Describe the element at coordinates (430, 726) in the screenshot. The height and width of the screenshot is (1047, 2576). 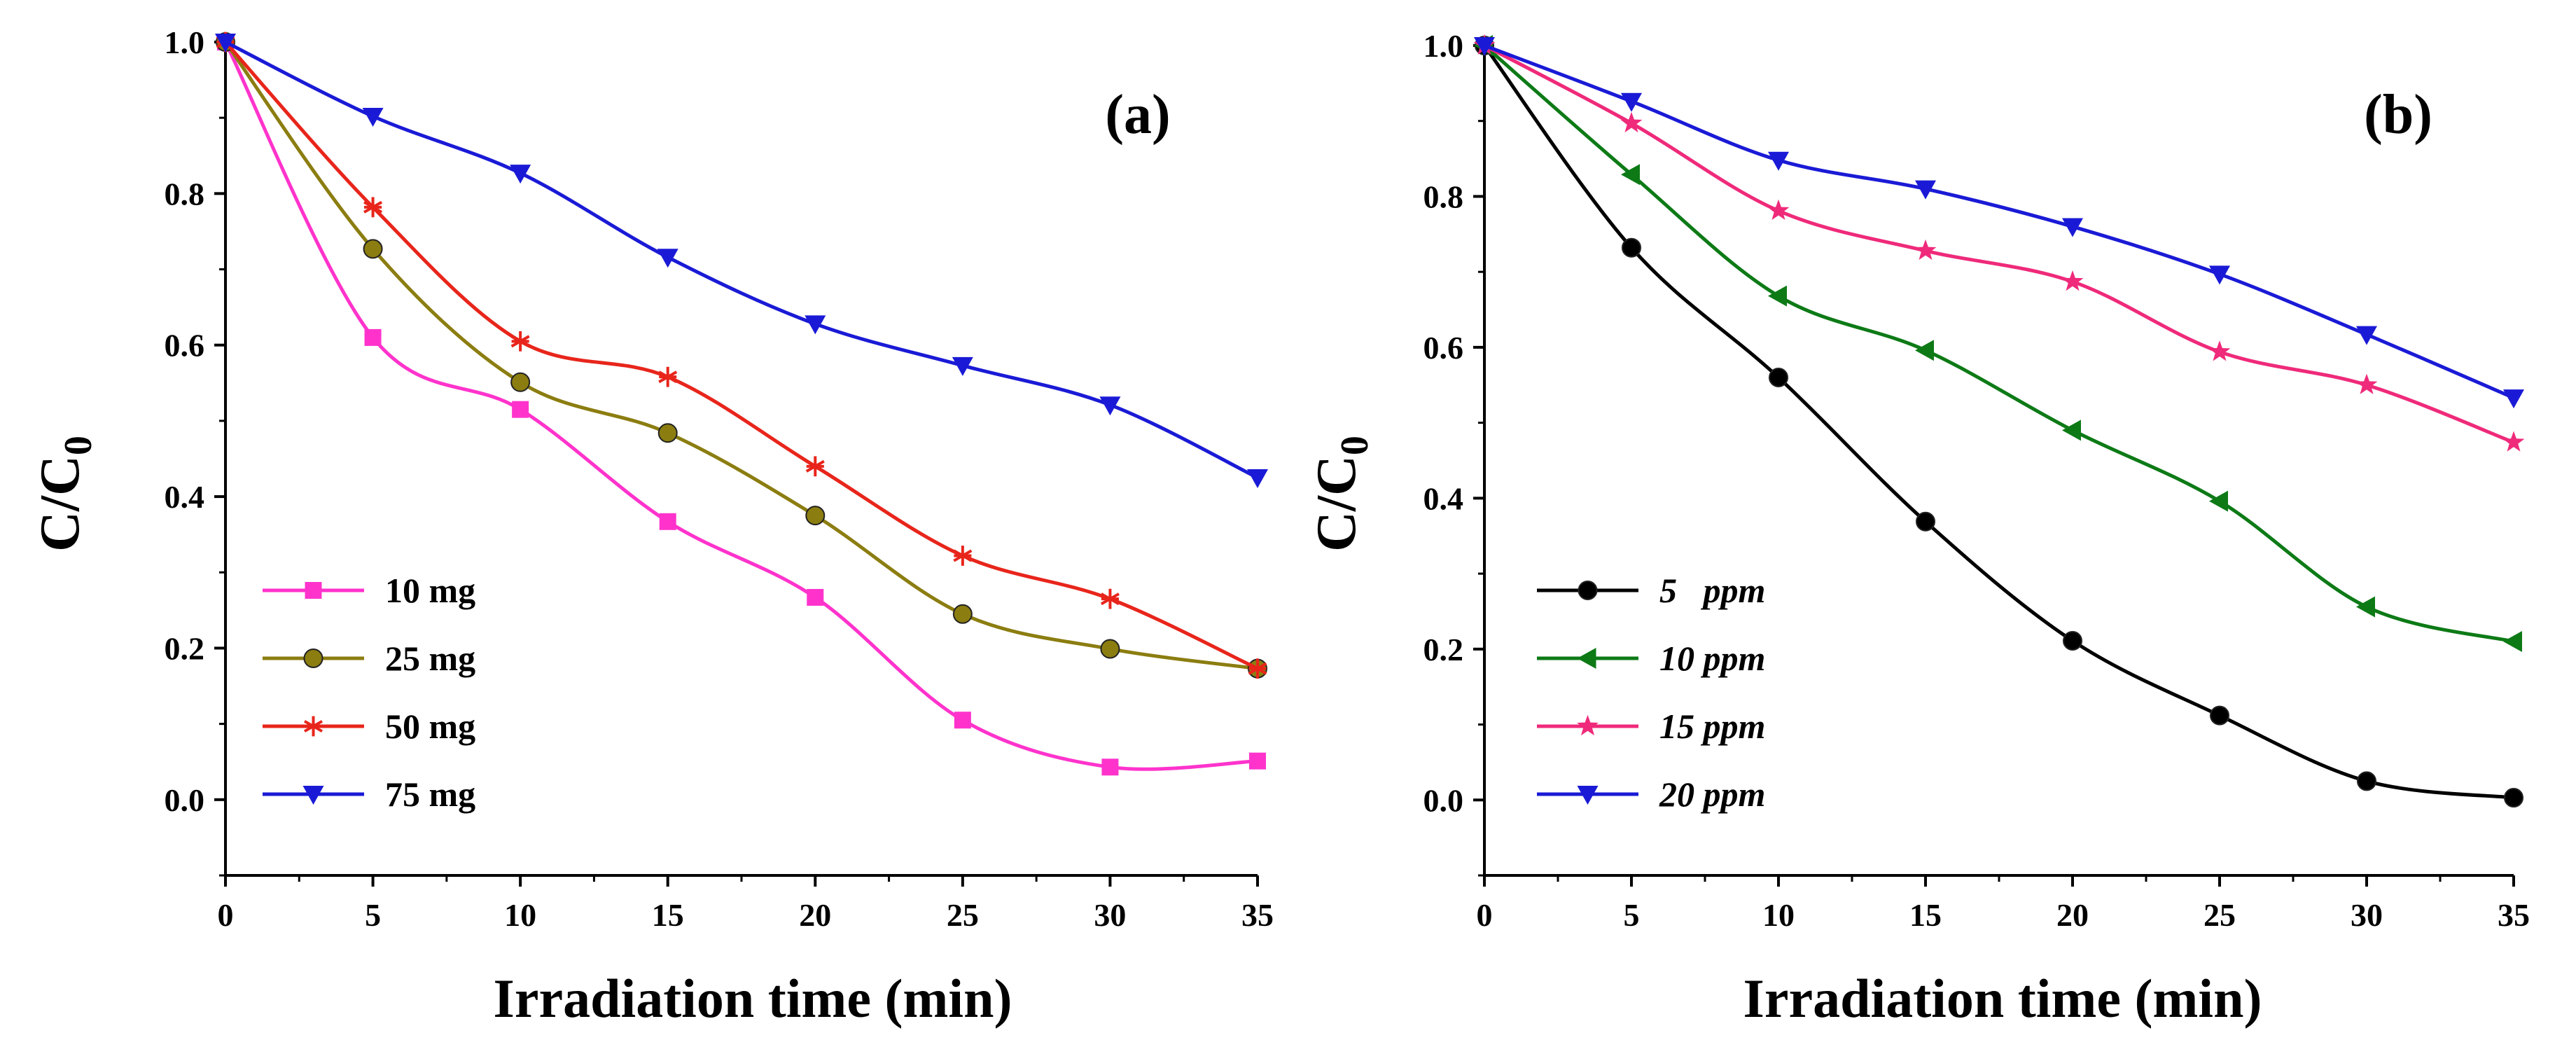
I see `legend-label: 50 mg` at that location.